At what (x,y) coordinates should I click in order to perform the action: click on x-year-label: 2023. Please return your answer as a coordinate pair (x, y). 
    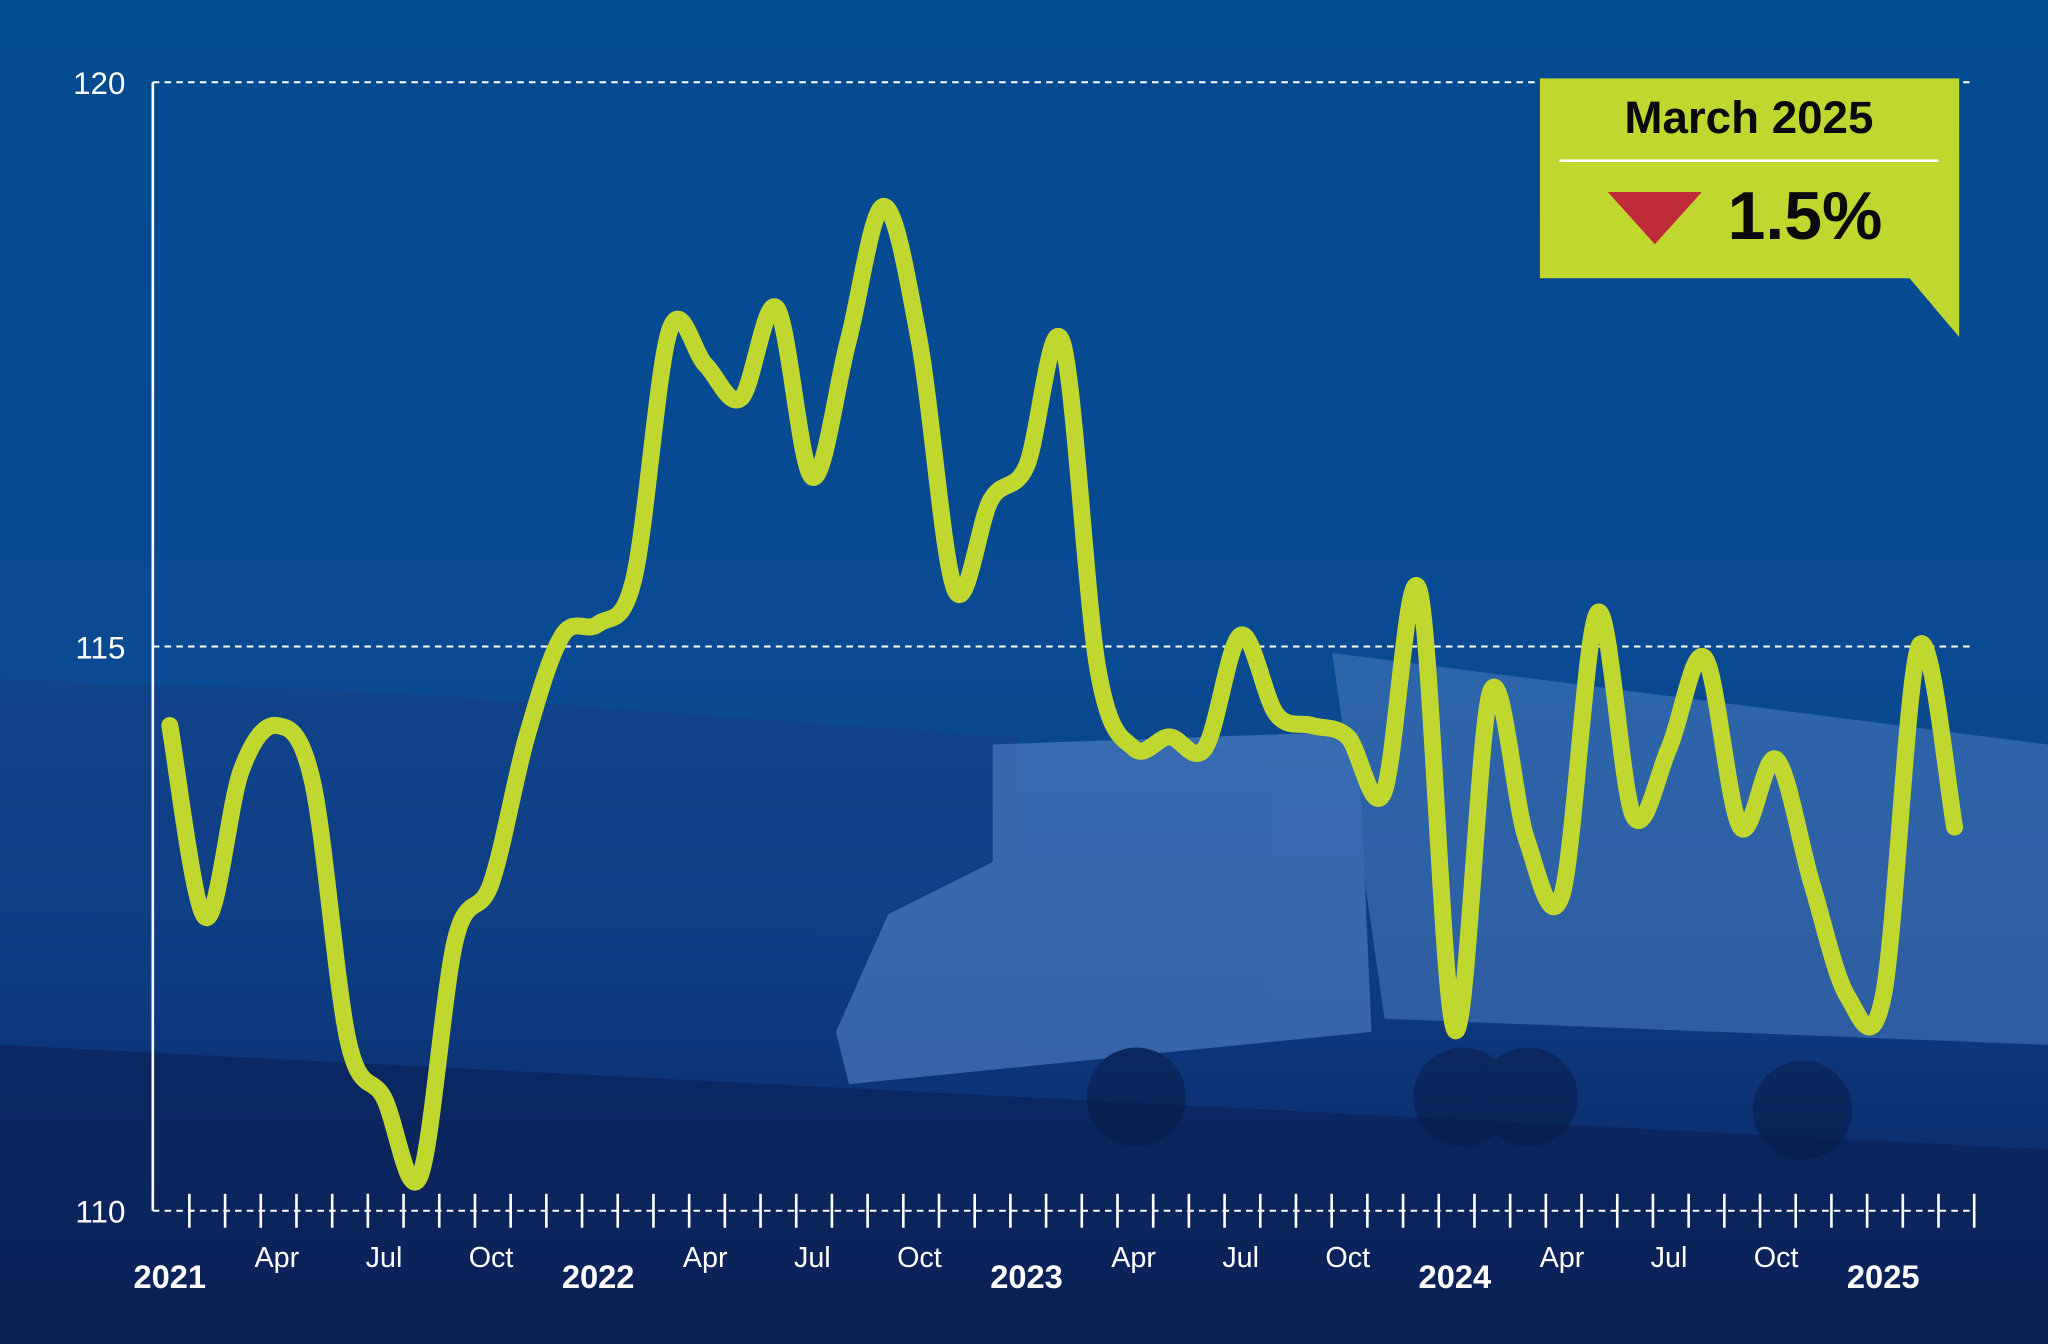
    Looking at the image, I should click on (1026, 1276).